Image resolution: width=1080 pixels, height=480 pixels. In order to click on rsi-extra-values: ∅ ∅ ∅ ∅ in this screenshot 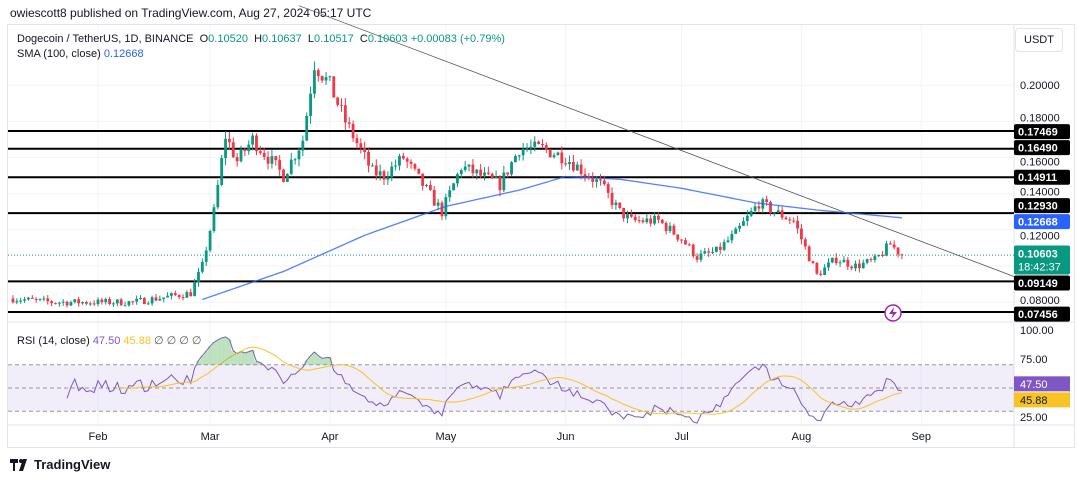, I will do `click(178, 341)`.